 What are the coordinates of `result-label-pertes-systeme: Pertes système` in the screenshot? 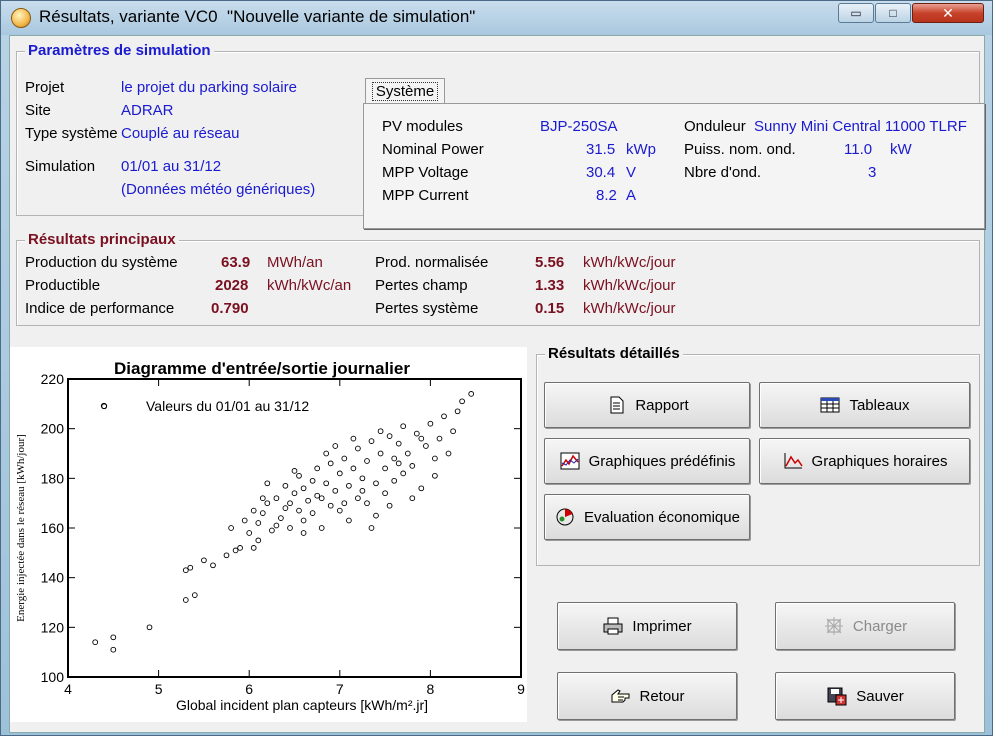 It's located at (427, 308).